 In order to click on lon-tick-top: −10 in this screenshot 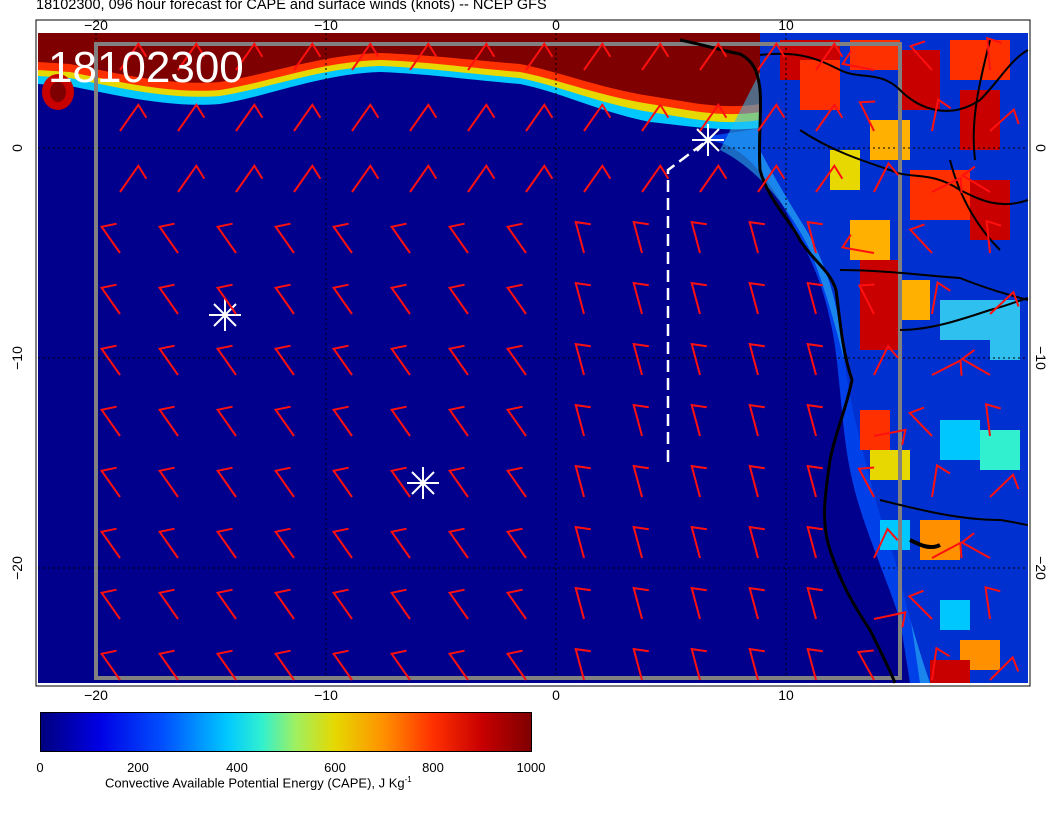, I will do `click(326, 25)`.